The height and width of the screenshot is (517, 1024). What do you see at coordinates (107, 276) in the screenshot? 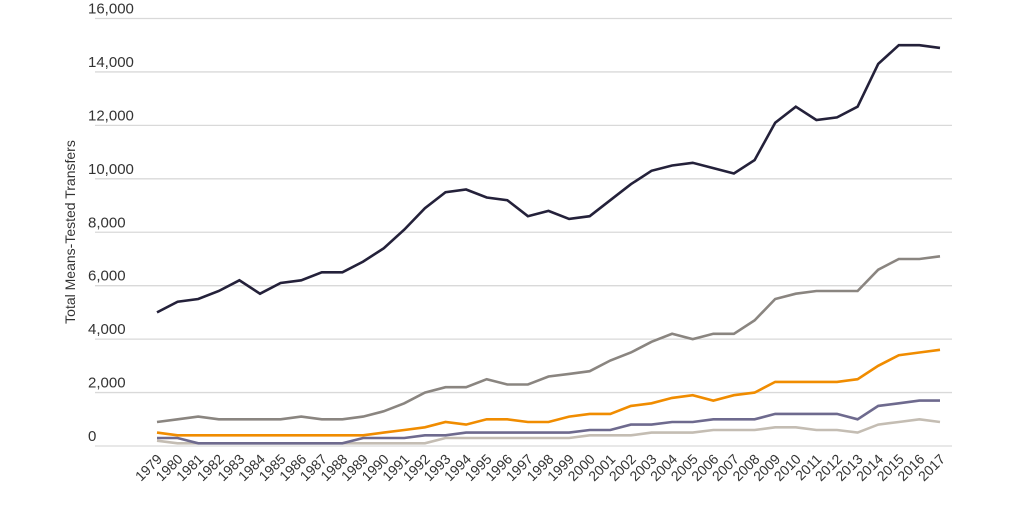
I see `y-tick-label: 6,000` at bounding box center [107, 276].